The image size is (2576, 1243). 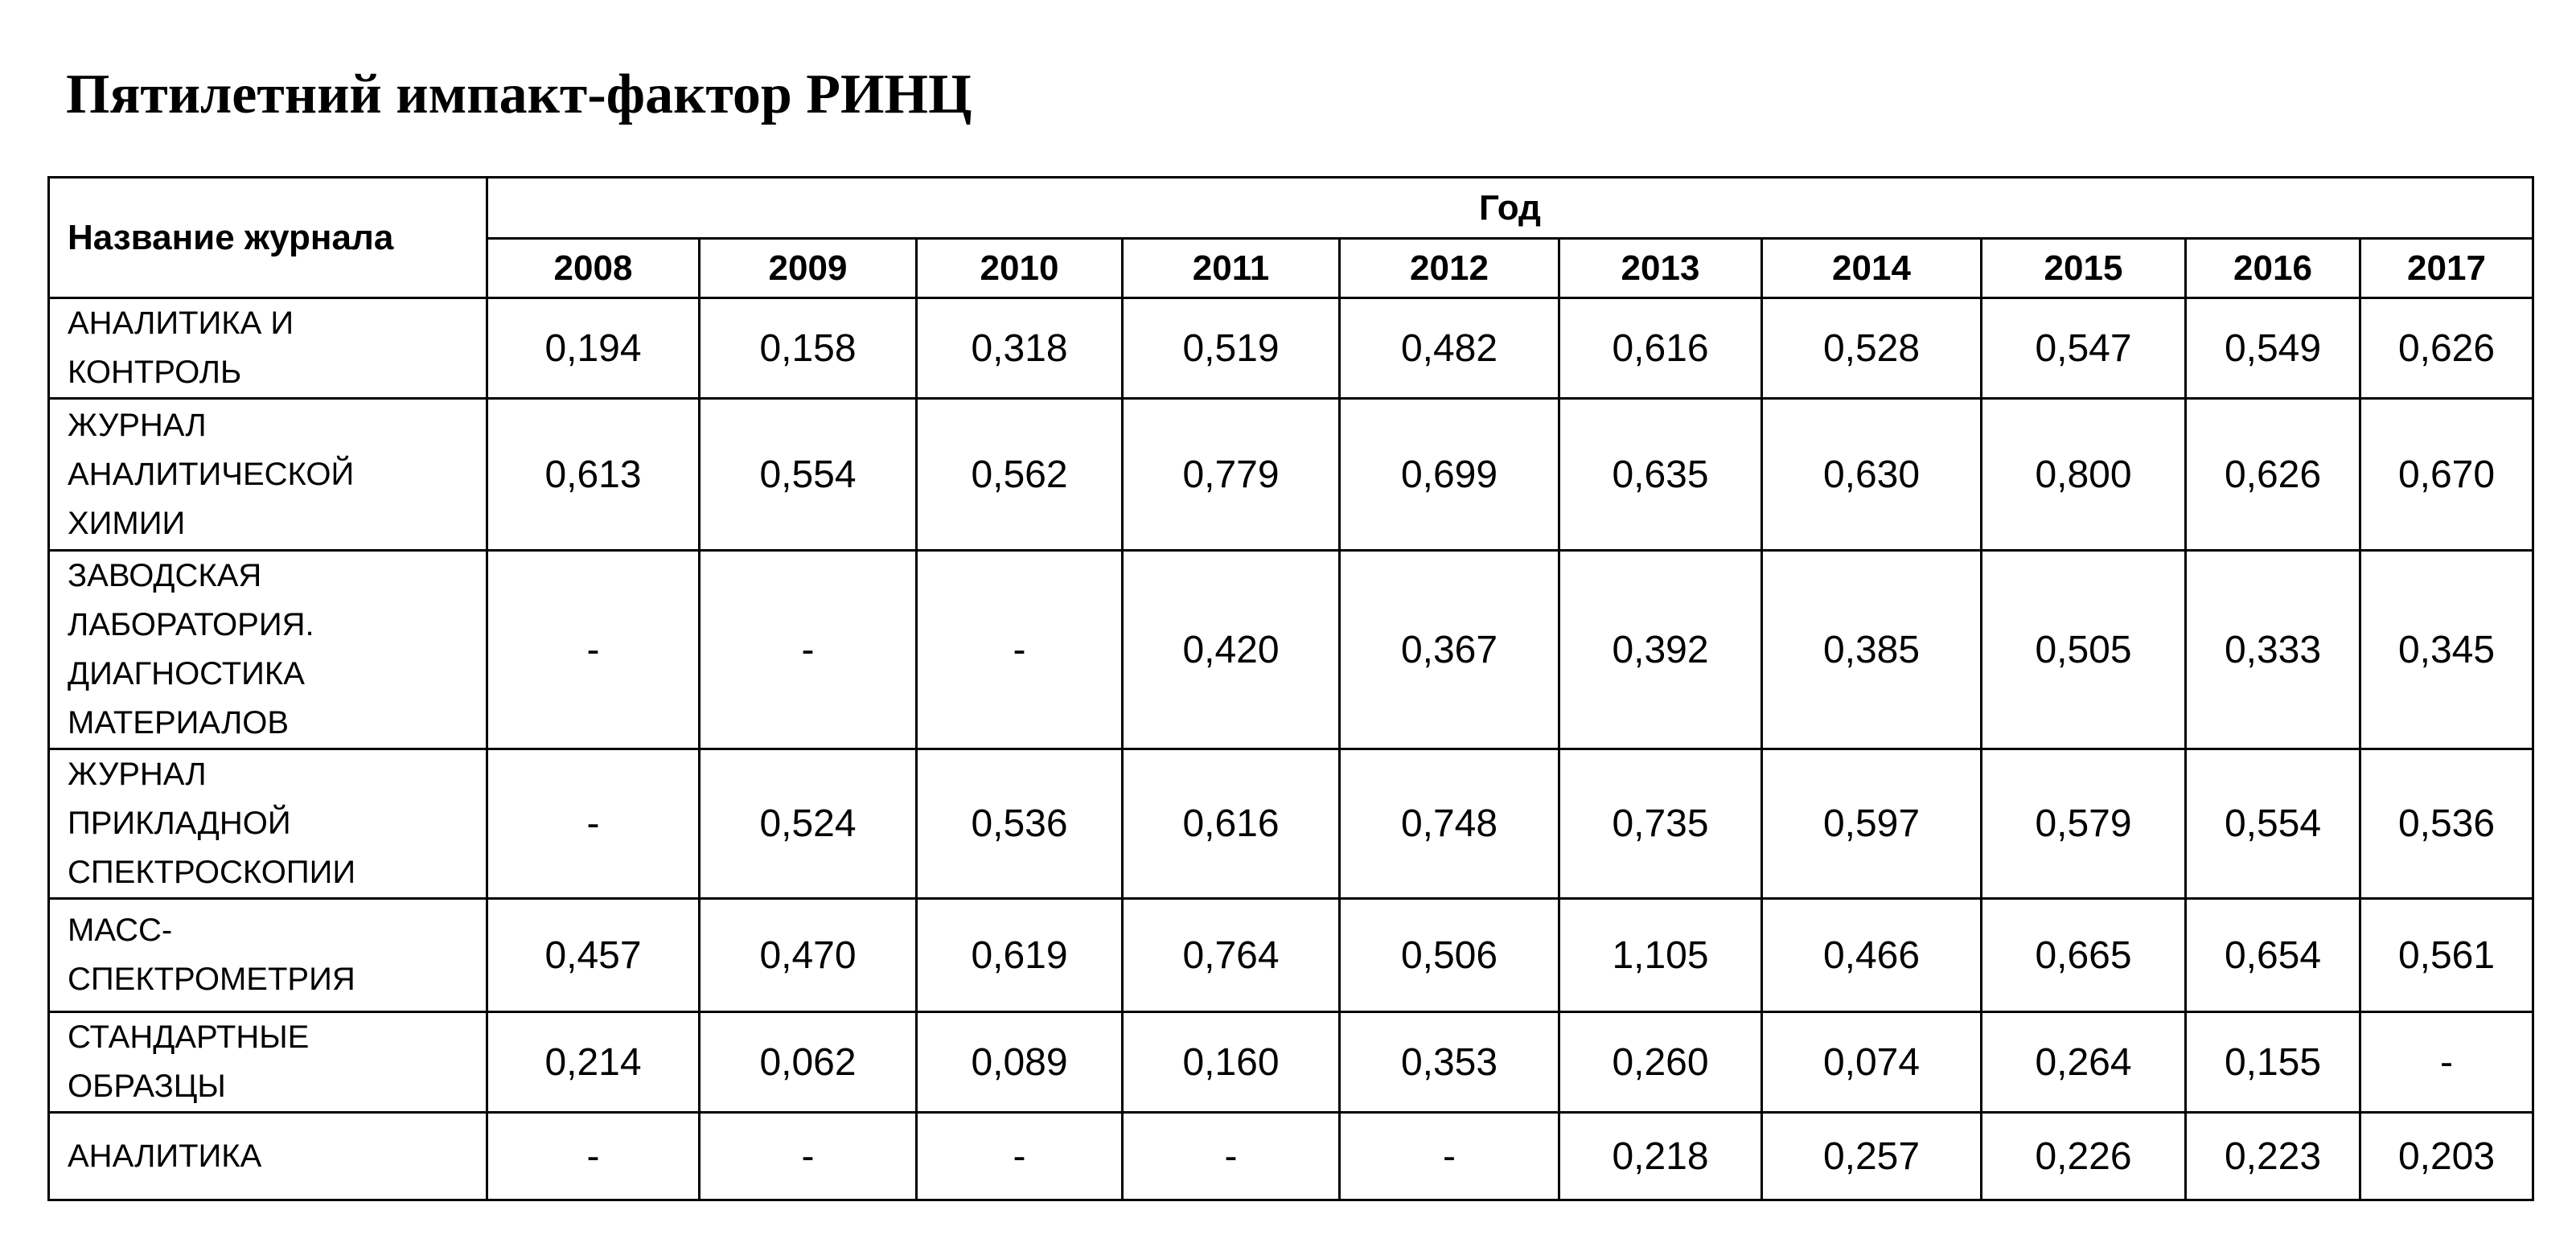 I want to click on year-cell: 2008, so click(x=593, y=268).